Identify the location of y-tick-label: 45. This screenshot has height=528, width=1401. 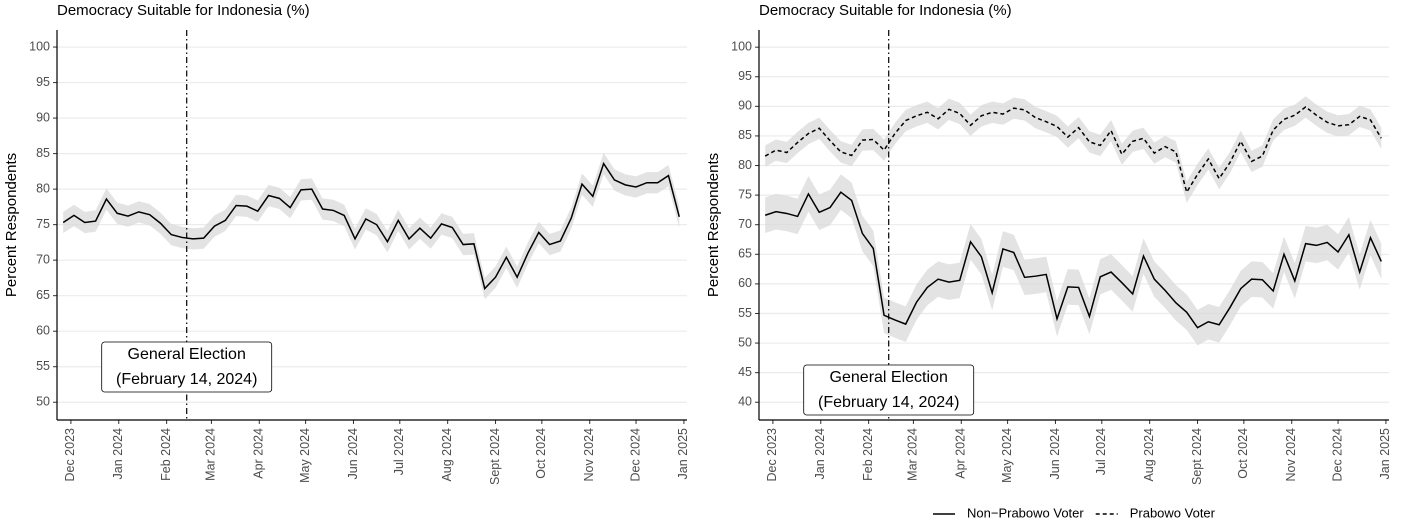
(745, 372).